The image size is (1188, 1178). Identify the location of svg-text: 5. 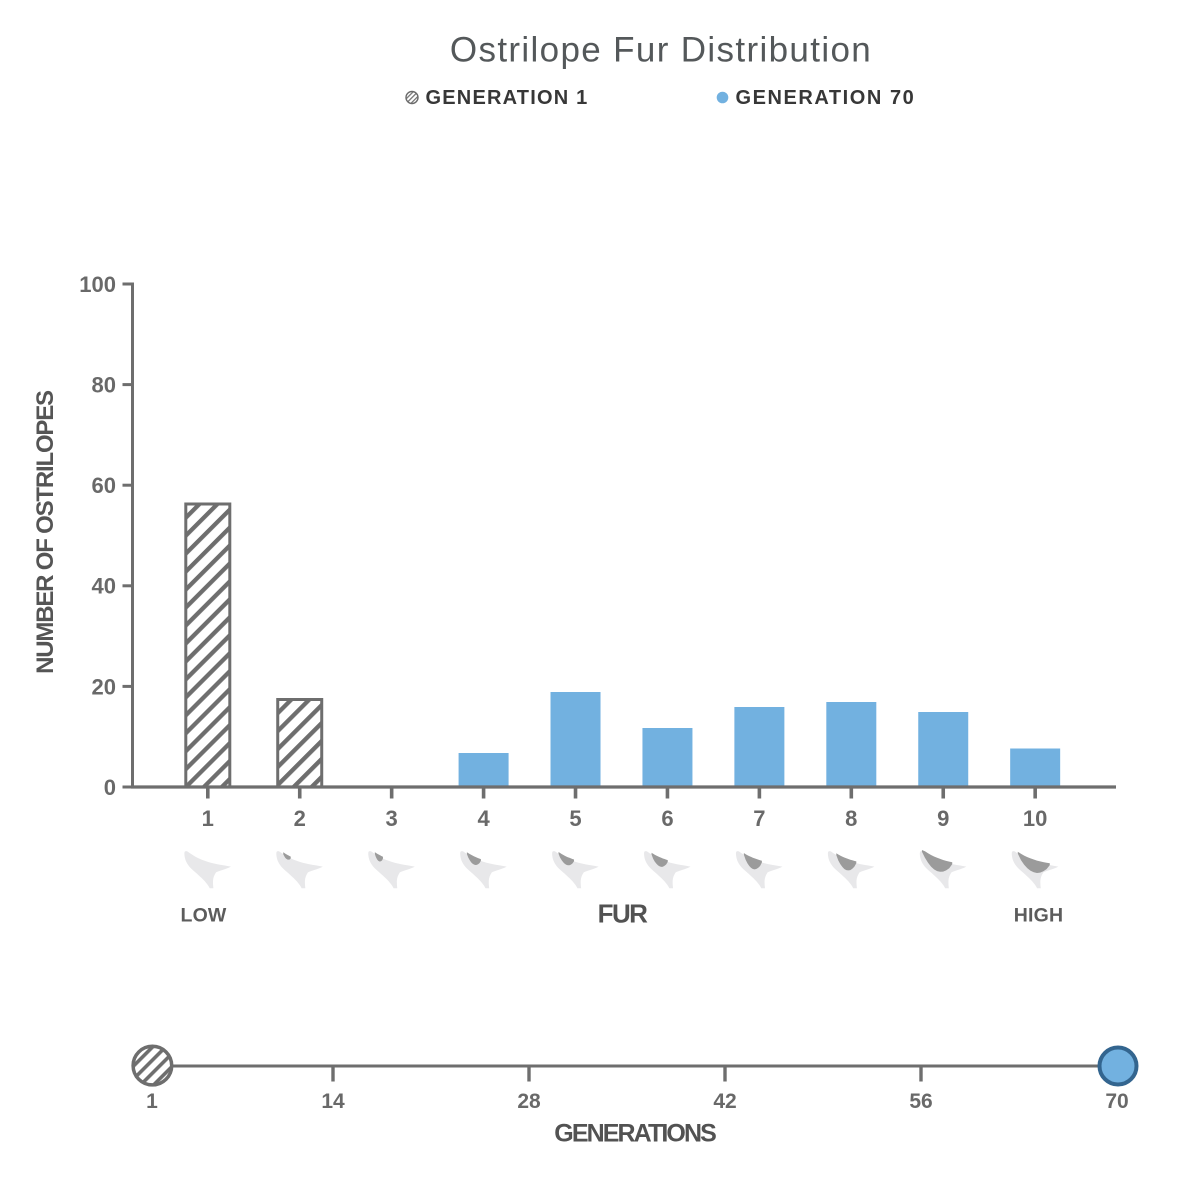
(575, 818).